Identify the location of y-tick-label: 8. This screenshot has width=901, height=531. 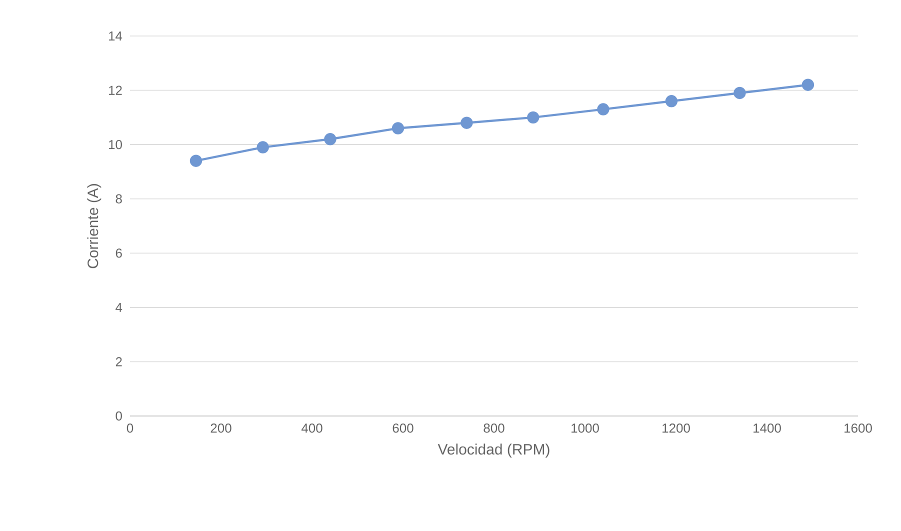
(119, 199).